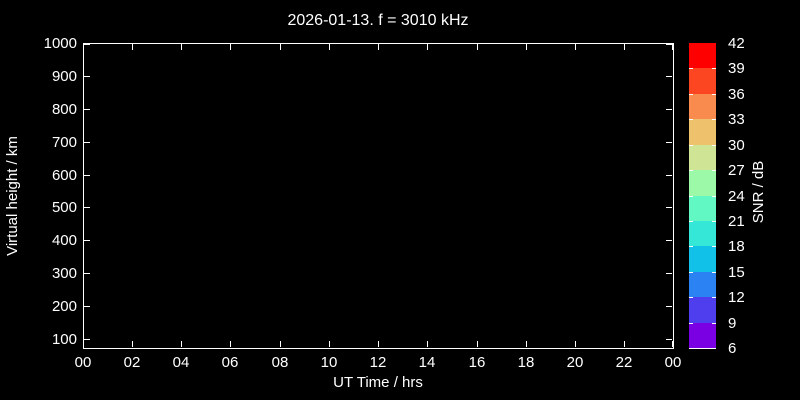 Image resolution: width=800 pixels, height=400 pixels. Describe the element at coordinates (736, 272) in the screenshot. I see `colorbar-tick-label: 15` at that location.